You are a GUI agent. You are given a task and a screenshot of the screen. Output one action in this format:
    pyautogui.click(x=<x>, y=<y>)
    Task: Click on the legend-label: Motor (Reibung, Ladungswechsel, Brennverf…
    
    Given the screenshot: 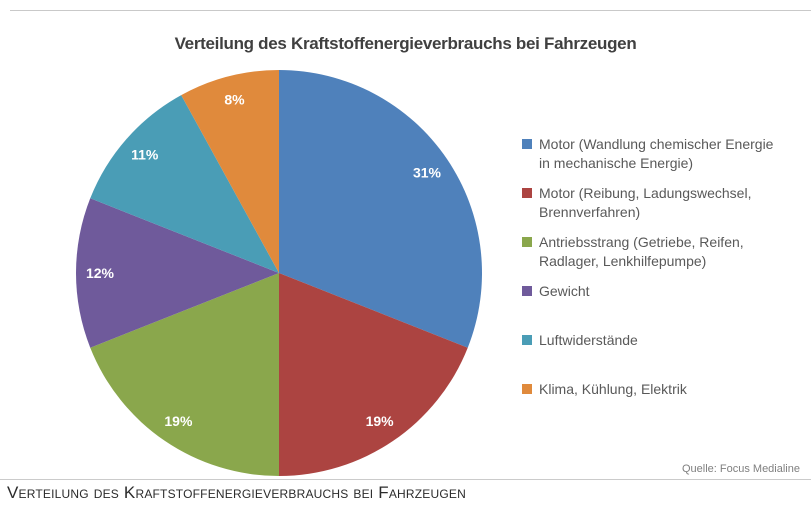 What is the action you would take?
    pyautogui.click(x=645, y=202)
    